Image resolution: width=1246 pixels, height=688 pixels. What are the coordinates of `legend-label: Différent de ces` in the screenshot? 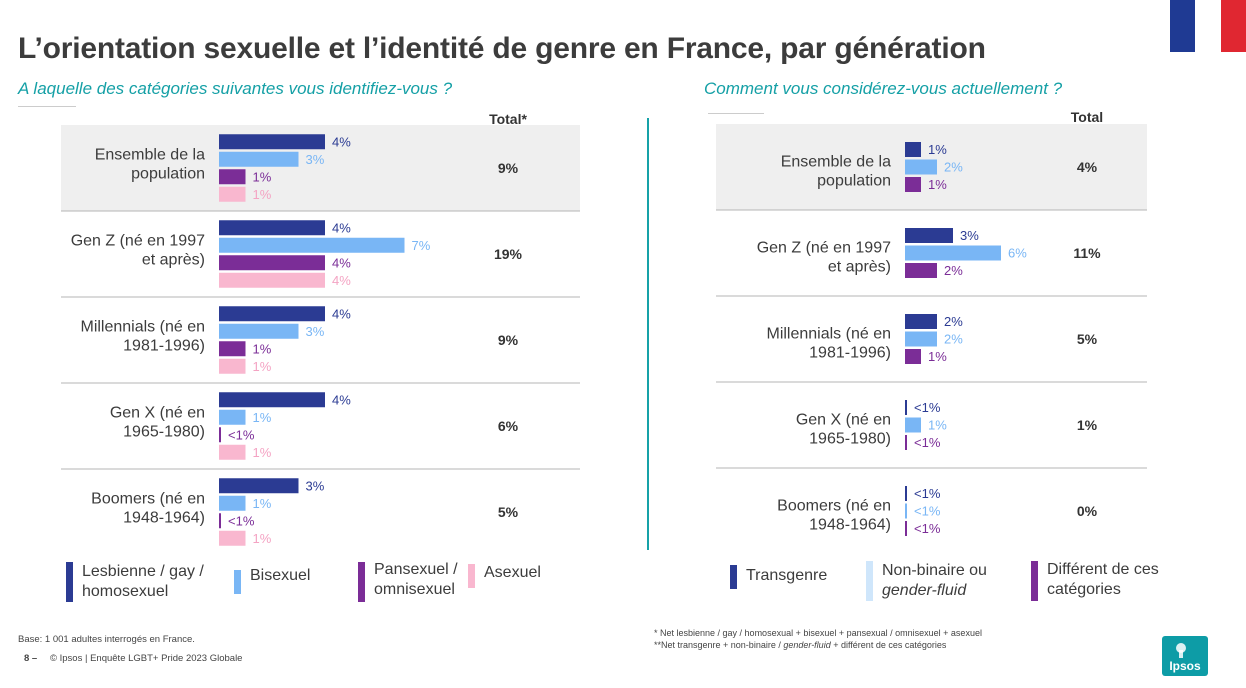 It's located at (1103, 569).